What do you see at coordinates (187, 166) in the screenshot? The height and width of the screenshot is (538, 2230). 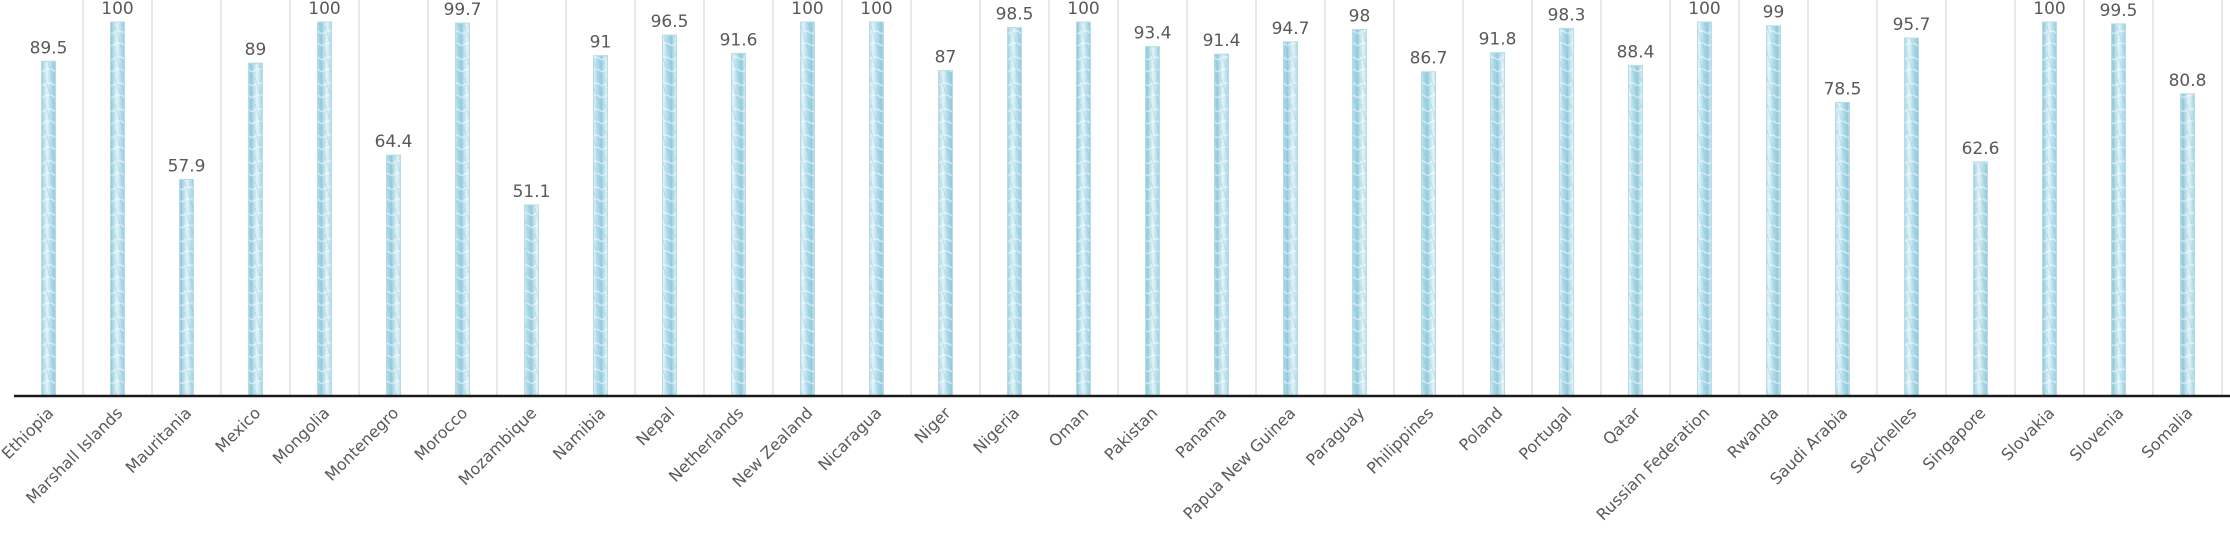 I see `data-label: 57.9` at bounding box center [187, 166].